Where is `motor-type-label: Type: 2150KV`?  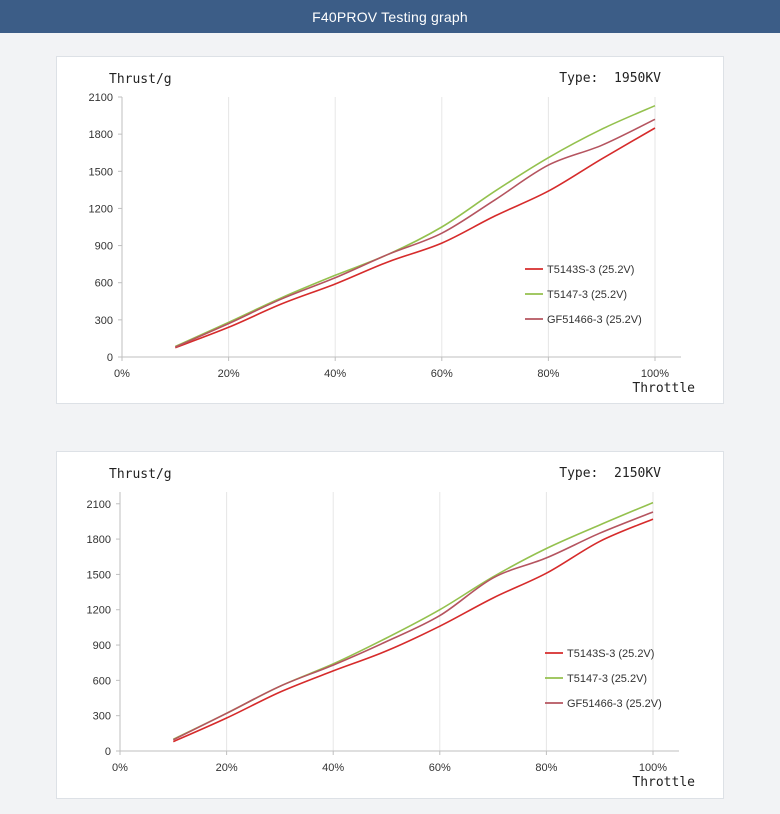 motor-type-label: Type: 2150KV is located at coordinates (610, 473).